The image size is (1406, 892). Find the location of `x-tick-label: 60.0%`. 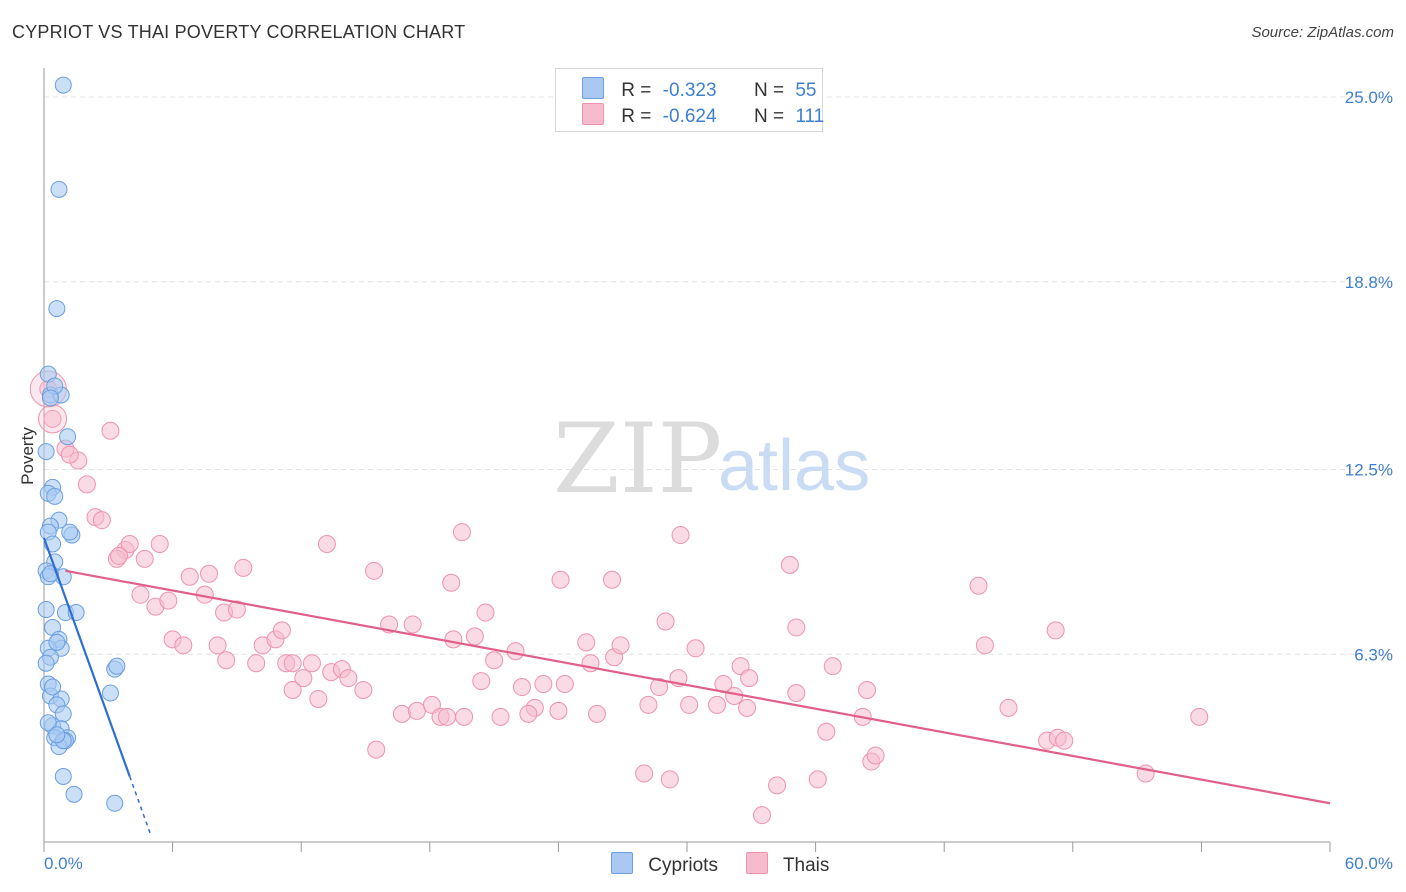

x-tick-label: 60.0% is located at coordinates (1369, 863).